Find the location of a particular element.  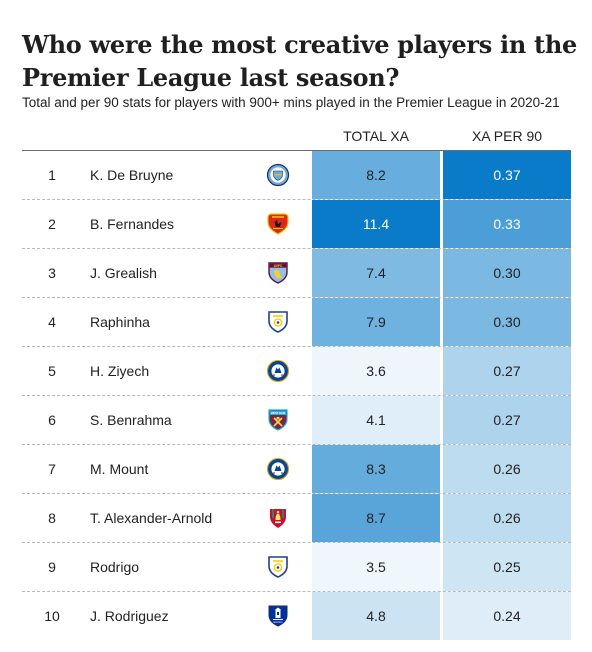

svg-text: Everton is located at coordinates (278, 622).